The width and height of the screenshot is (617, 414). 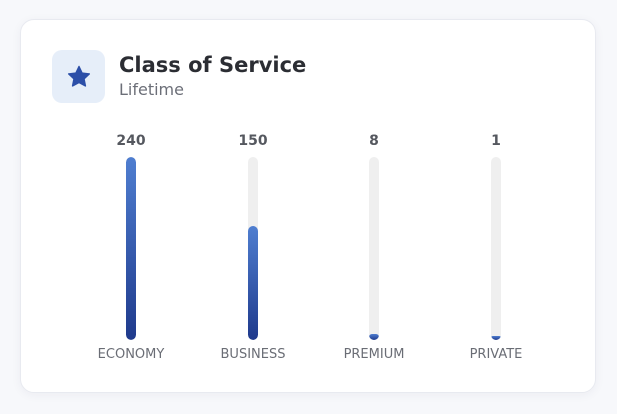 I want to click on bar-label-premium: PREMIUM, so click(x=374, y=354).